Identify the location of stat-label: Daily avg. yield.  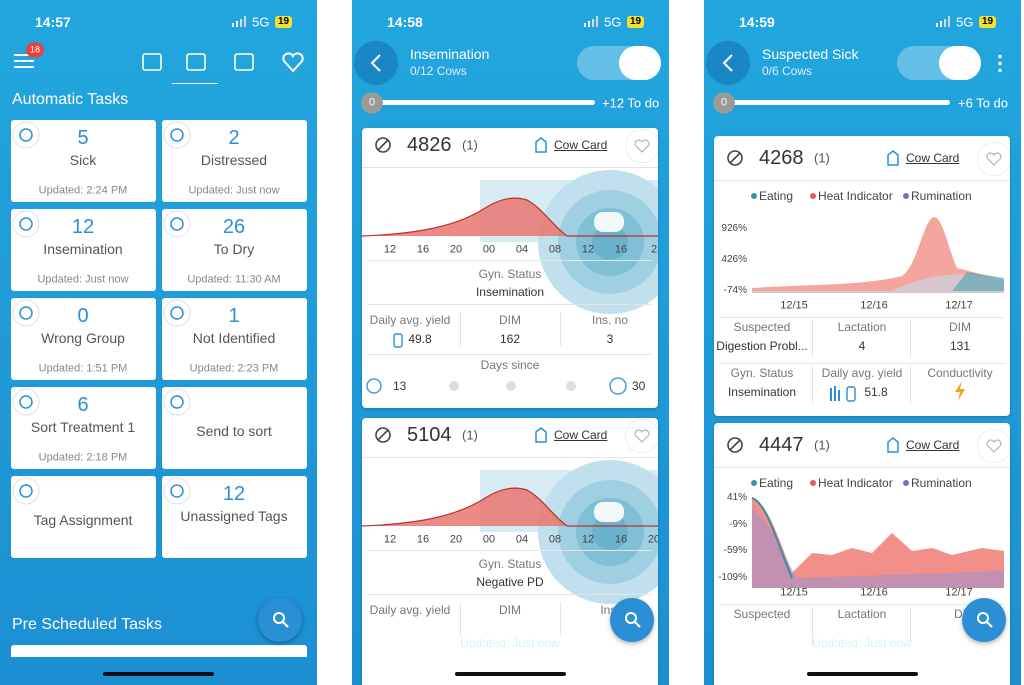
(862, 373).